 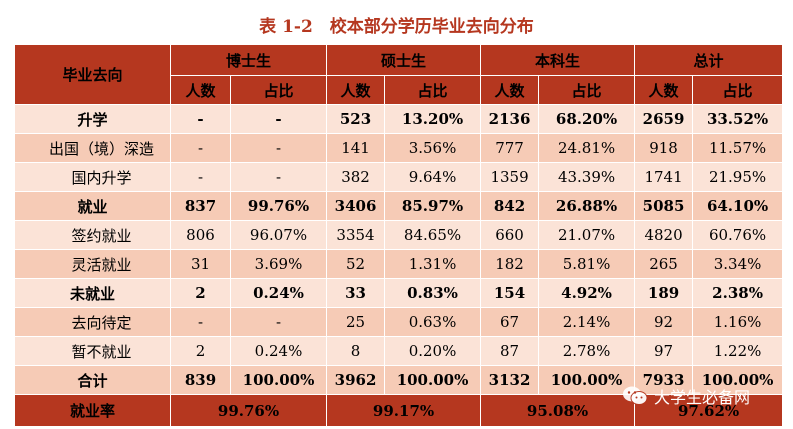 What do you see at coordinates (433, 206) in the screenshot?
I see `ratio-cell: 85.97%` at bounding box center [433, 206].